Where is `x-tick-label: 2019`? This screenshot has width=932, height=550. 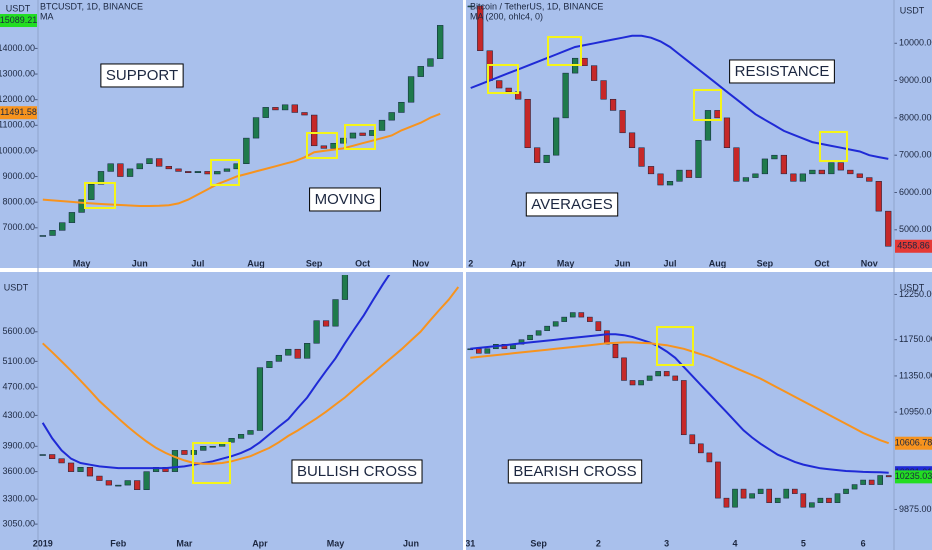 x-tick-label: 2019 is located at coordinates (43, 543).